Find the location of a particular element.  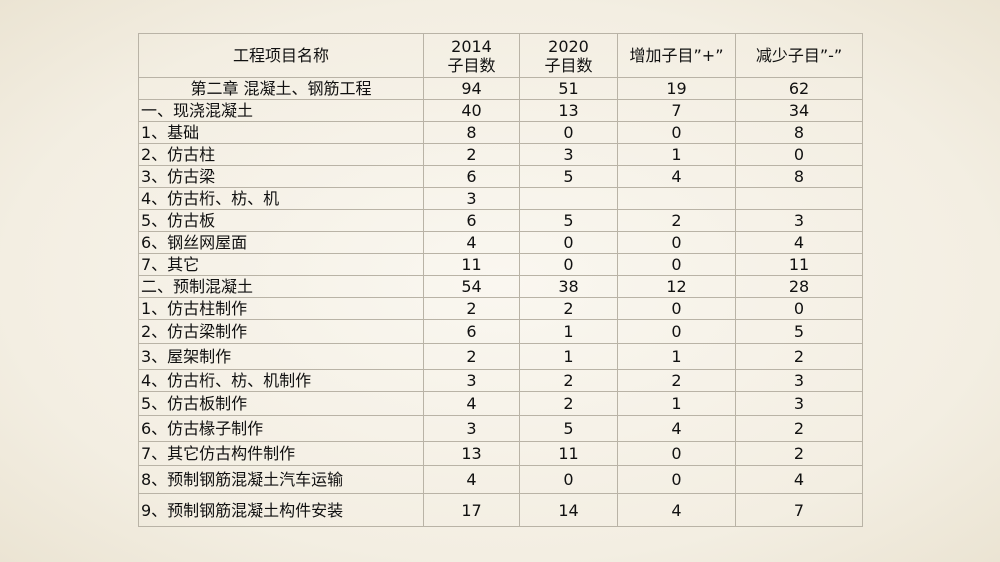

table-cell: 1、仿古柱制作 is located at coordinates (281, 308).